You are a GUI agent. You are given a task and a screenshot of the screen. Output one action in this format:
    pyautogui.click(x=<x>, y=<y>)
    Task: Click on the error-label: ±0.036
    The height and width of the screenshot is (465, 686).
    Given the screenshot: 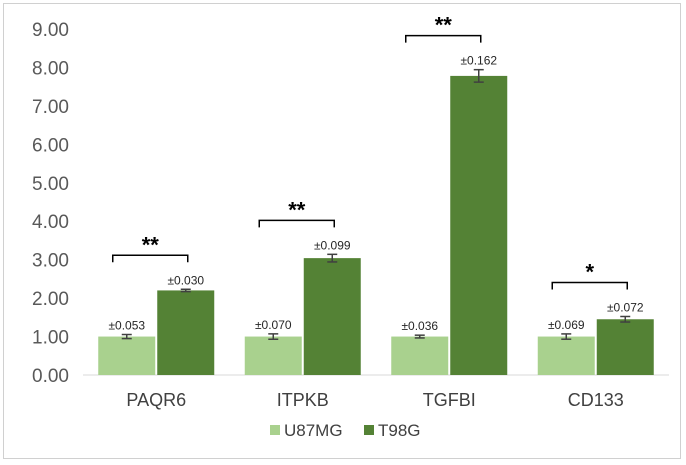 What is the action you would take?
    pyautogui.click(x=419, y=326)
    